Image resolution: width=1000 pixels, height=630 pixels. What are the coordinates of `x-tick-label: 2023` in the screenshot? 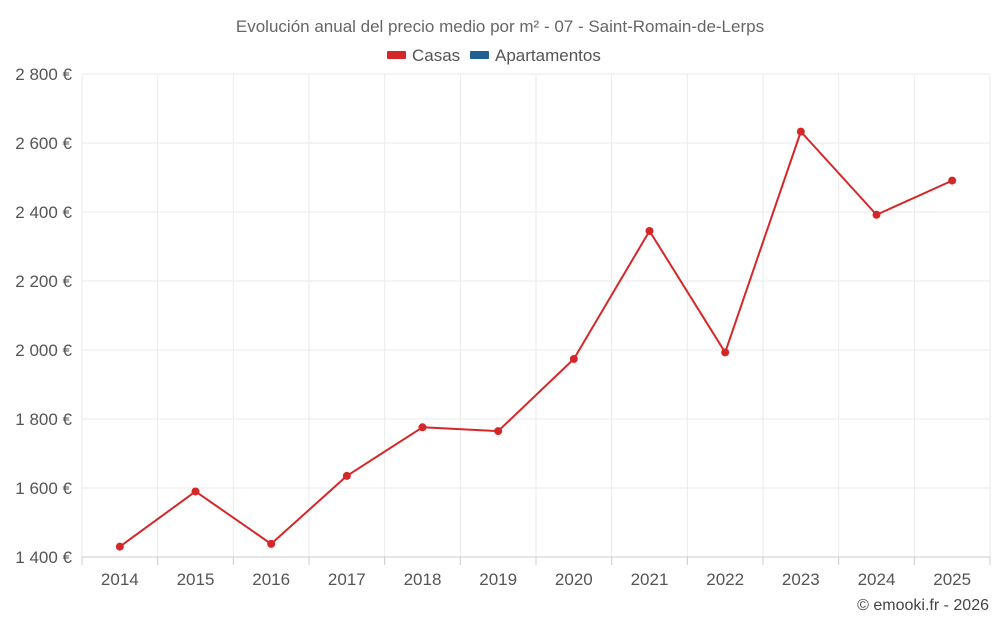 It's located at (801, 579).